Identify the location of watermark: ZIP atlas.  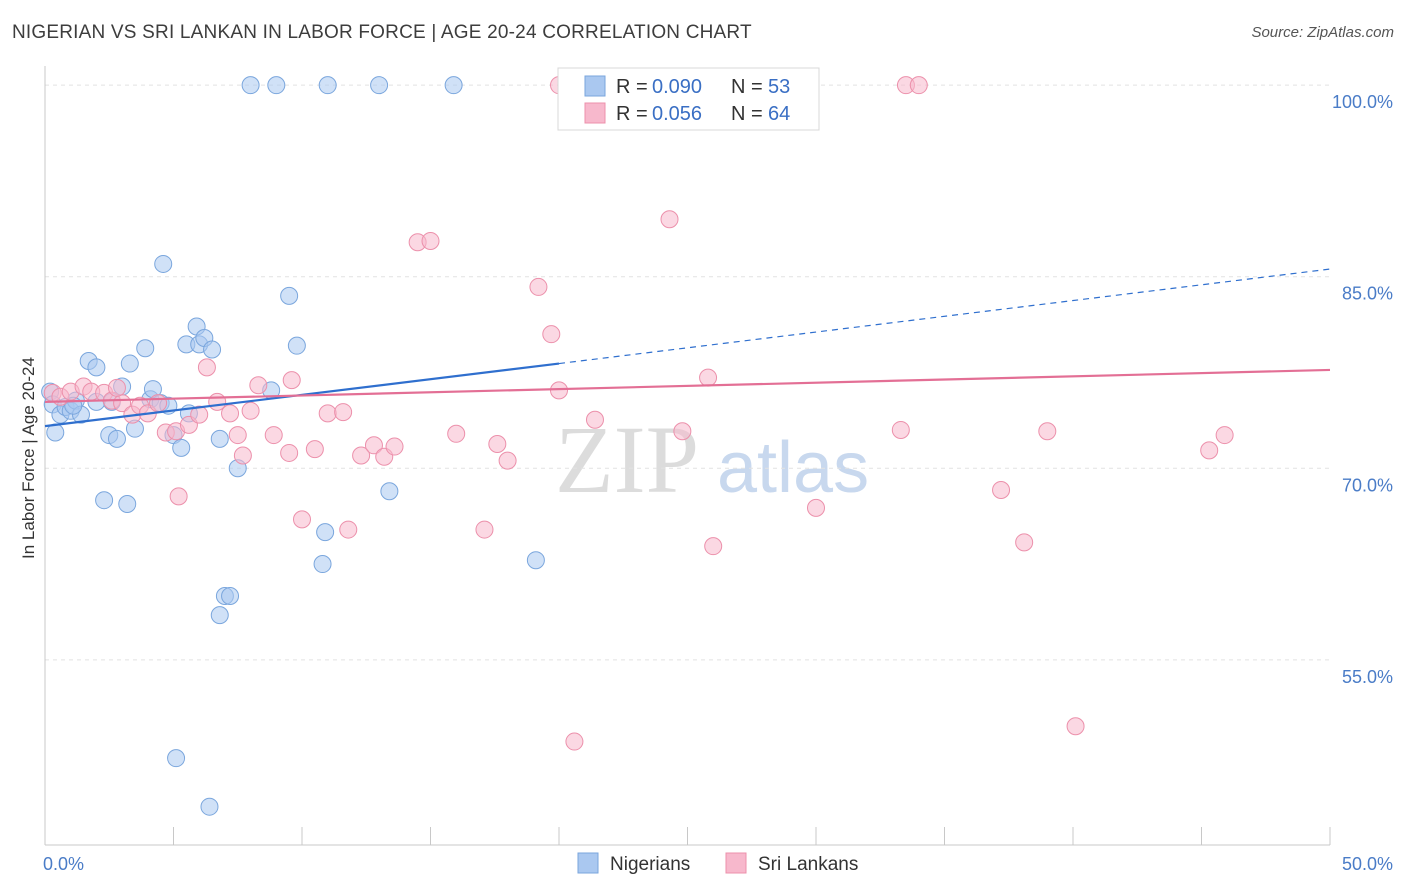
(712, 459).